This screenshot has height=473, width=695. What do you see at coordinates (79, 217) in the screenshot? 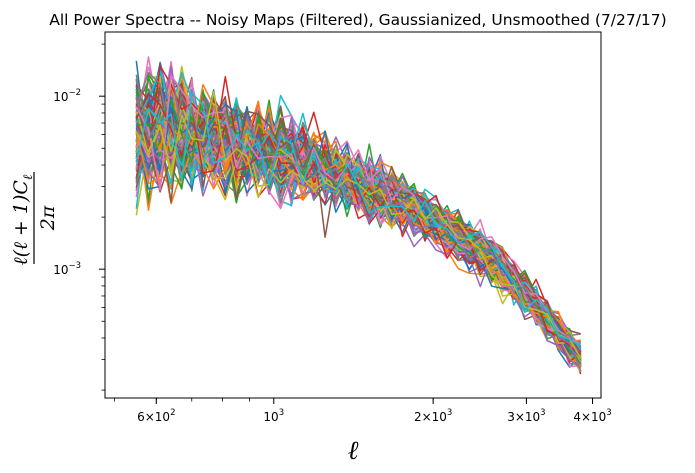
I see `y-axis: 10⁻² 10⁻³` at bounding box center [79, 217].